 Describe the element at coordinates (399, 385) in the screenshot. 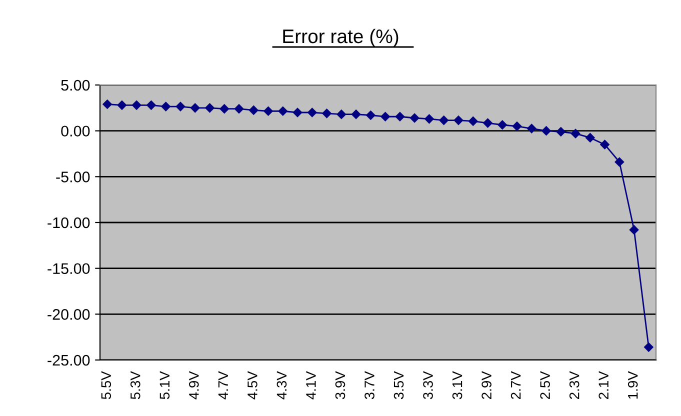

I see `x-tick-label: 3.5V` at that location.